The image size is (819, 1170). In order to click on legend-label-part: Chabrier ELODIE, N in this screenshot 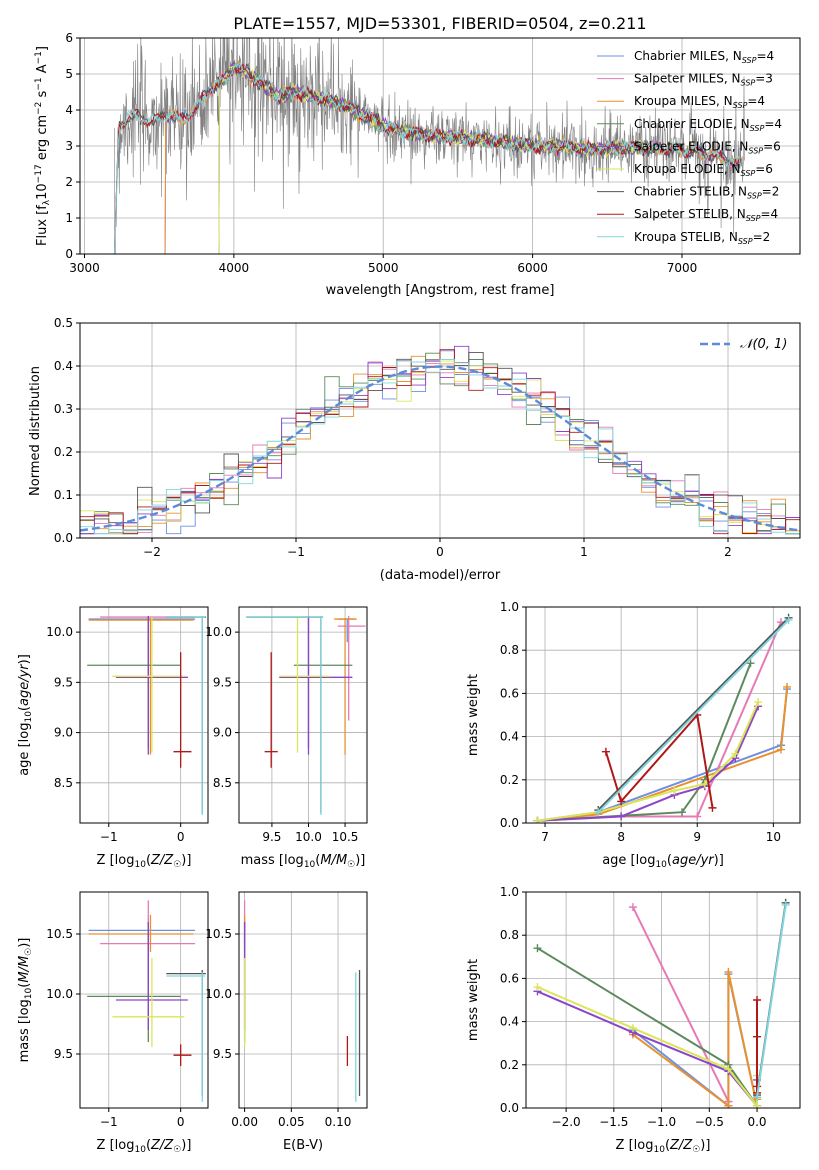, I will do `click(692, 124)`.